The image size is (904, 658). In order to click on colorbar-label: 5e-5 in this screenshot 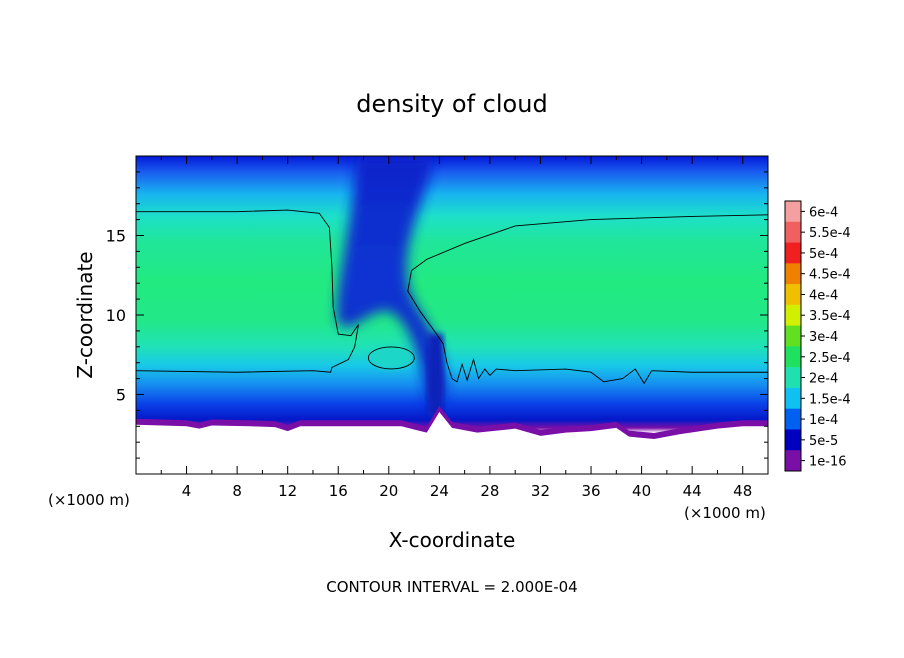, I will do `click(823, 441)`.